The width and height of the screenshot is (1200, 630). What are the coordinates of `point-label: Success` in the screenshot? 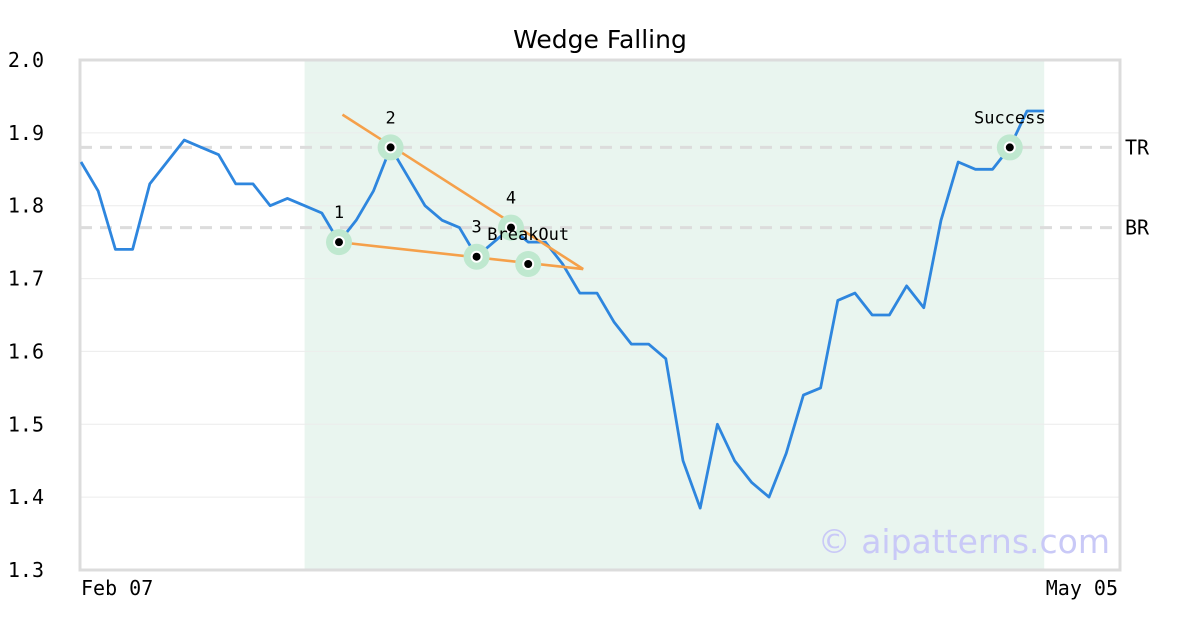 It's located at (1010, 118).